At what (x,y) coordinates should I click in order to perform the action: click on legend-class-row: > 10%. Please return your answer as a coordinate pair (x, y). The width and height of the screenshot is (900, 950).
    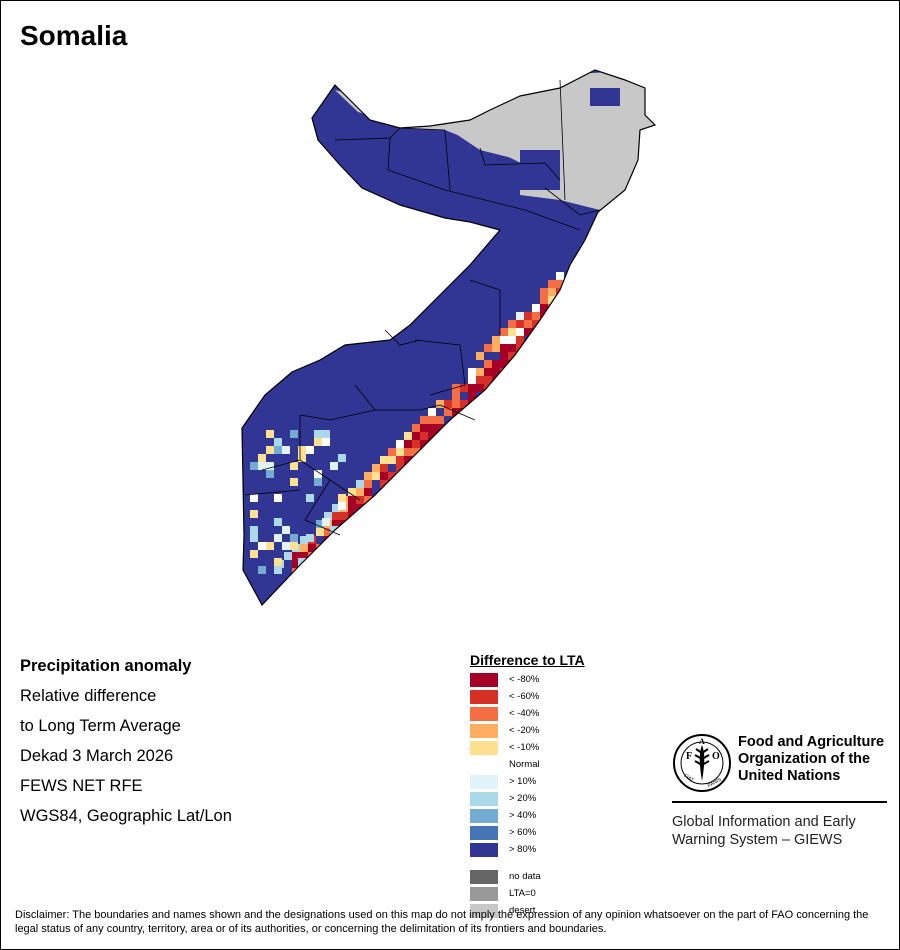
    Looking at the image, I should click on (527, 782).